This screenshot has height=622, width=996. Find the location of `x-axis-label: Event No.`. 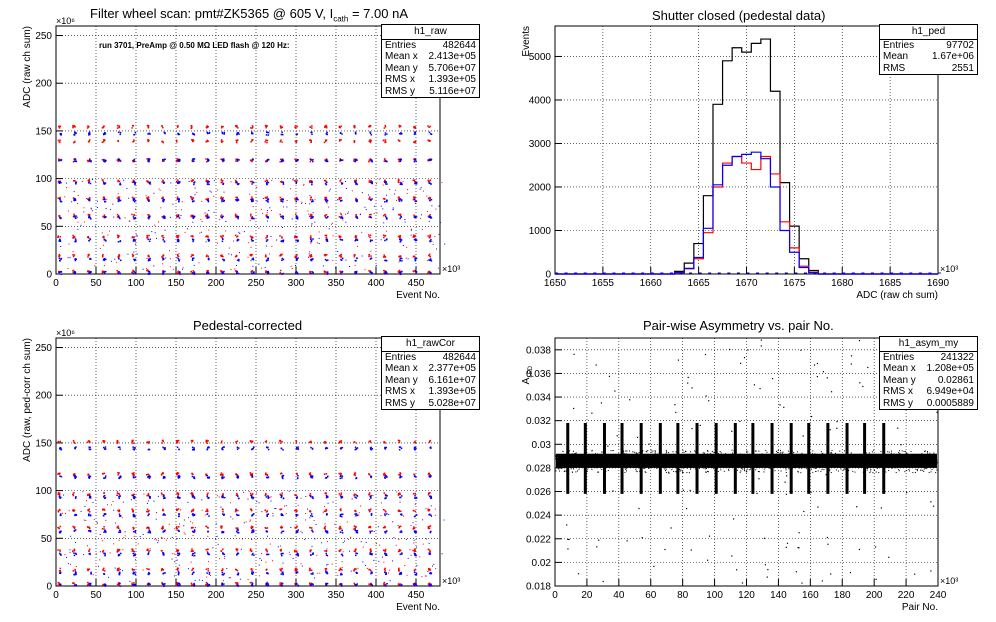

x-axis-label: Event No. is located at coordinates (418, 295).